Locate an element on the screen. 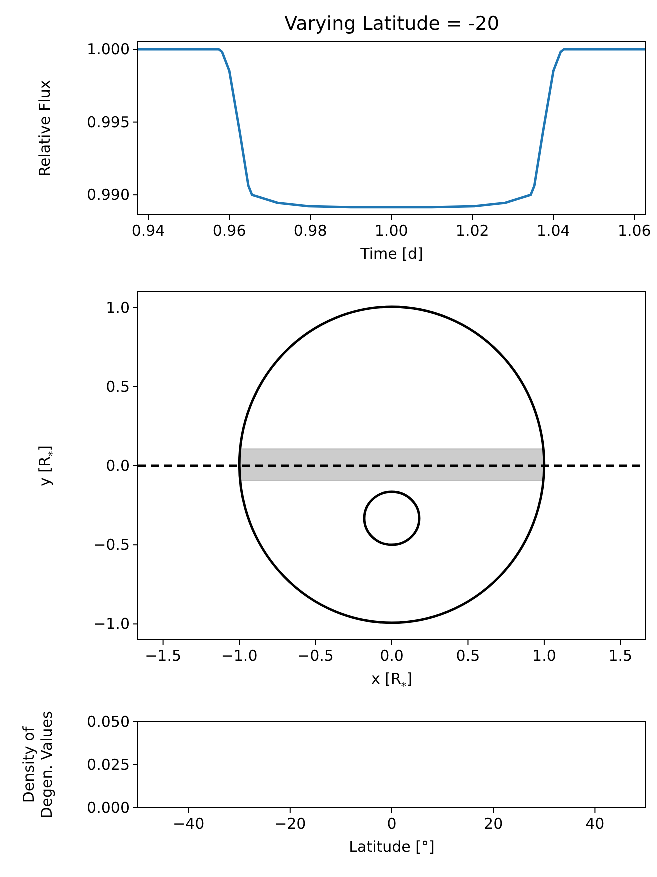 Image resolution: width=657 pixels, height=877 pixels. y-tick-label: 0.995 is located at coordinates (108, 122).